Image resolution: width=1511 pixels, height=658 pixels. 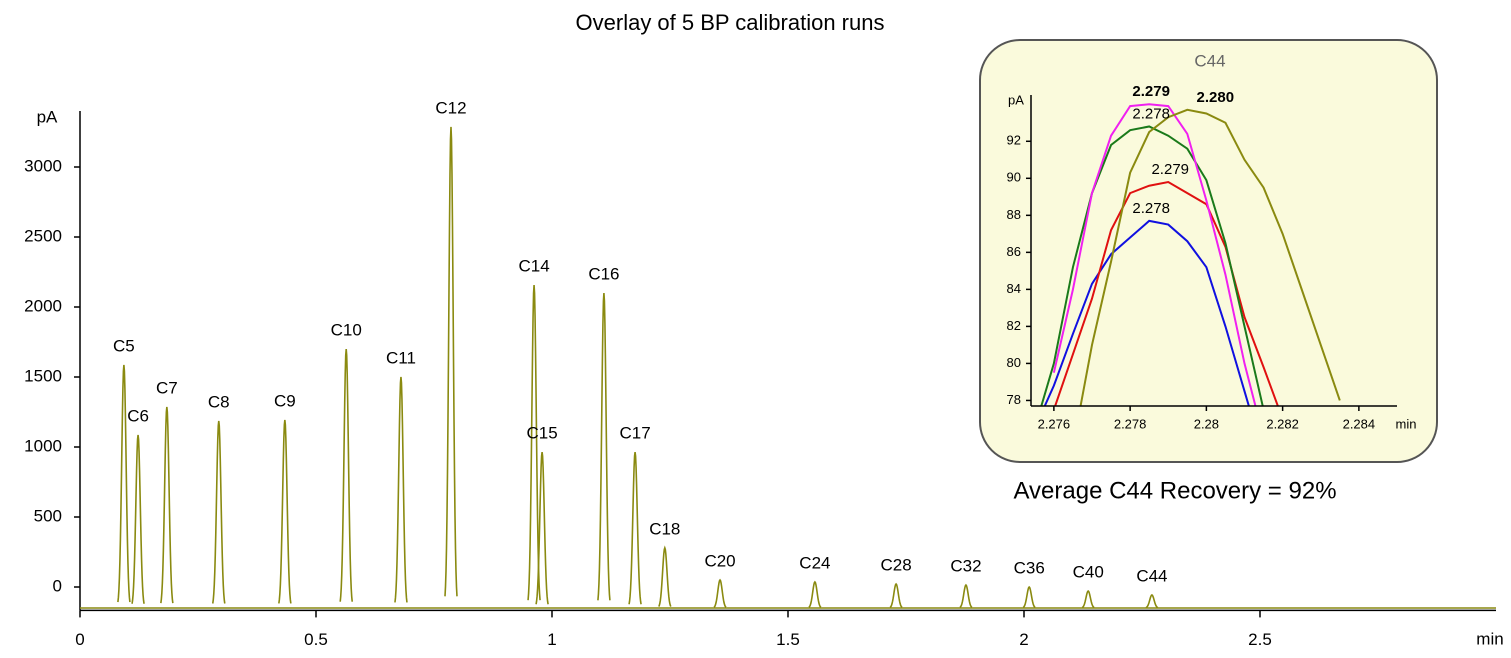 What do you see at coordinates (1014, 140) in the screenshot?
I see `inset-y-tick-label: 92` at bounding box center [1014, 140].